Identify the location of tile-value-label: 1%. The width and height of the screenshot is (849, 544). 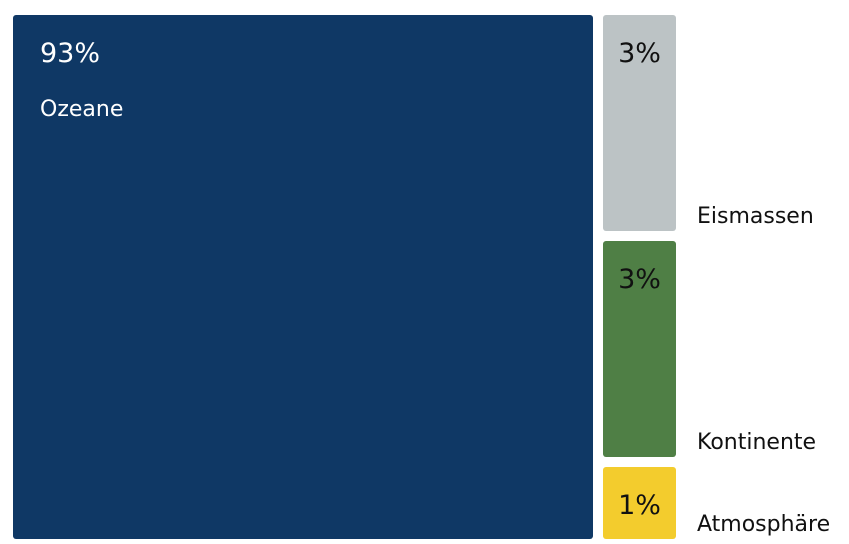
(639, 505).